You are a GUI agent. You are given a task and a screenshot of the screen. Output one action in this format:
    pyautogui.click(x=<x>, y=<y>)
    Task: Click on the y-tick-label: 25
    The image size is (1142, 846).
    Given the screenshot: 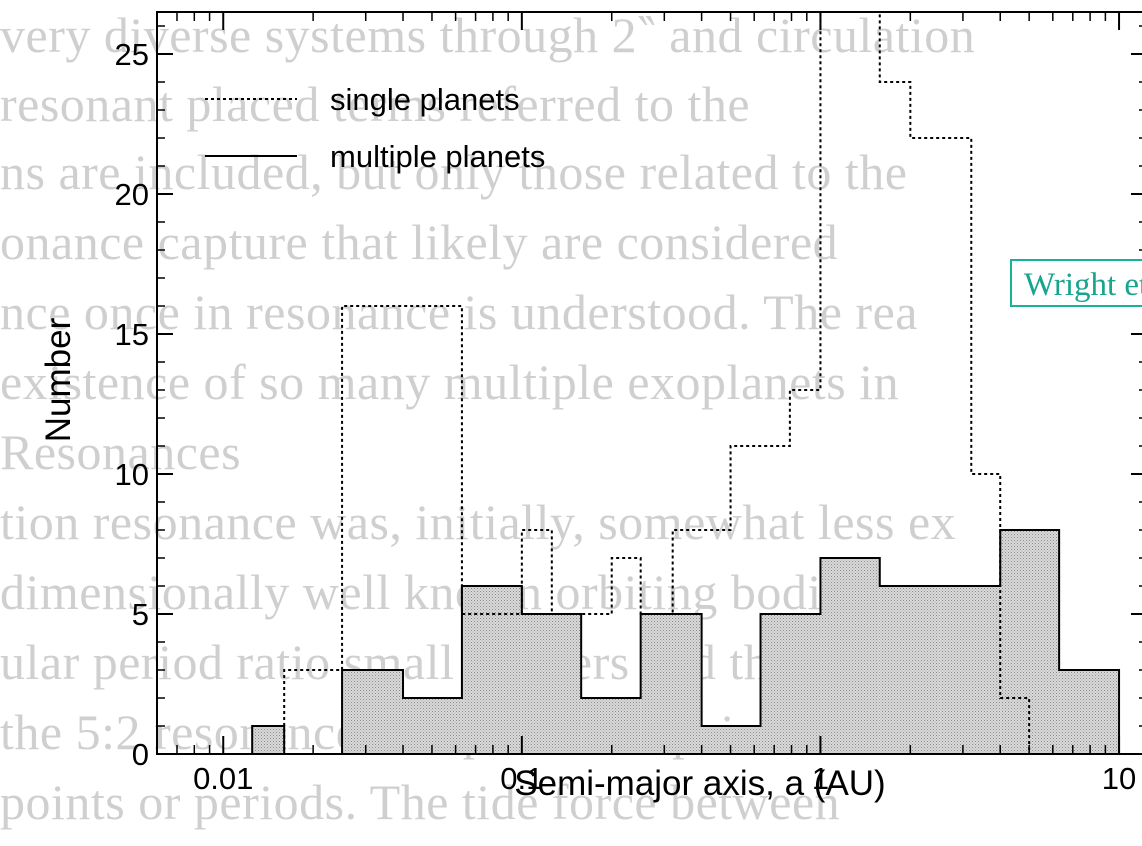 What is the action you would take?
    pyautogui.click(x=132, y=54)
    